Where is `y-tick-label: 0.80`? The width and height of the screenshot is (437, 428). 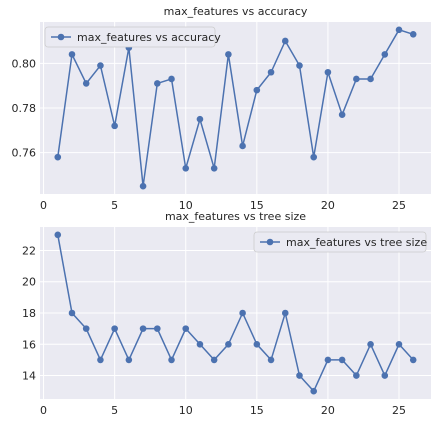
y-tick-label: 0.80 is located at coordinates (24, 63).